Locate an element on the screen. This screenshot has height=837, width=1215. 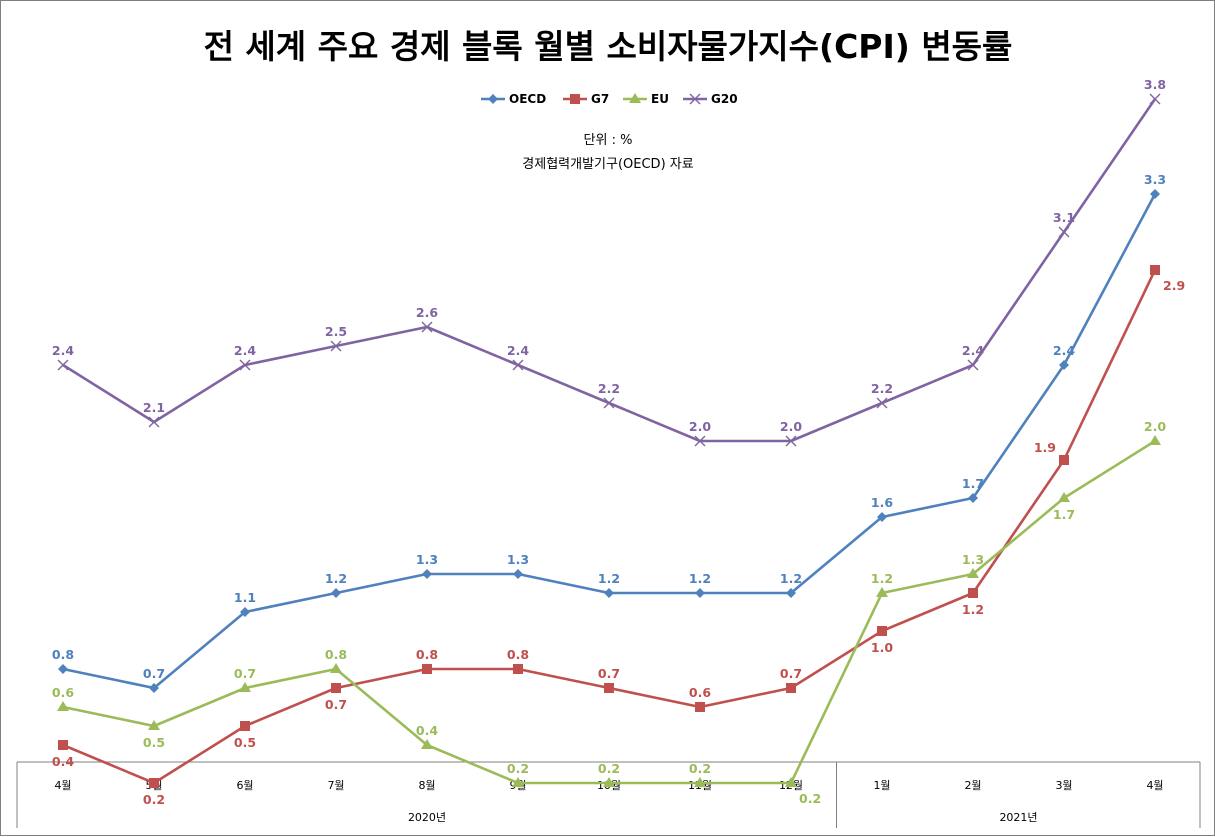
data-label: 1.0 is located at coordinates (882, 647).